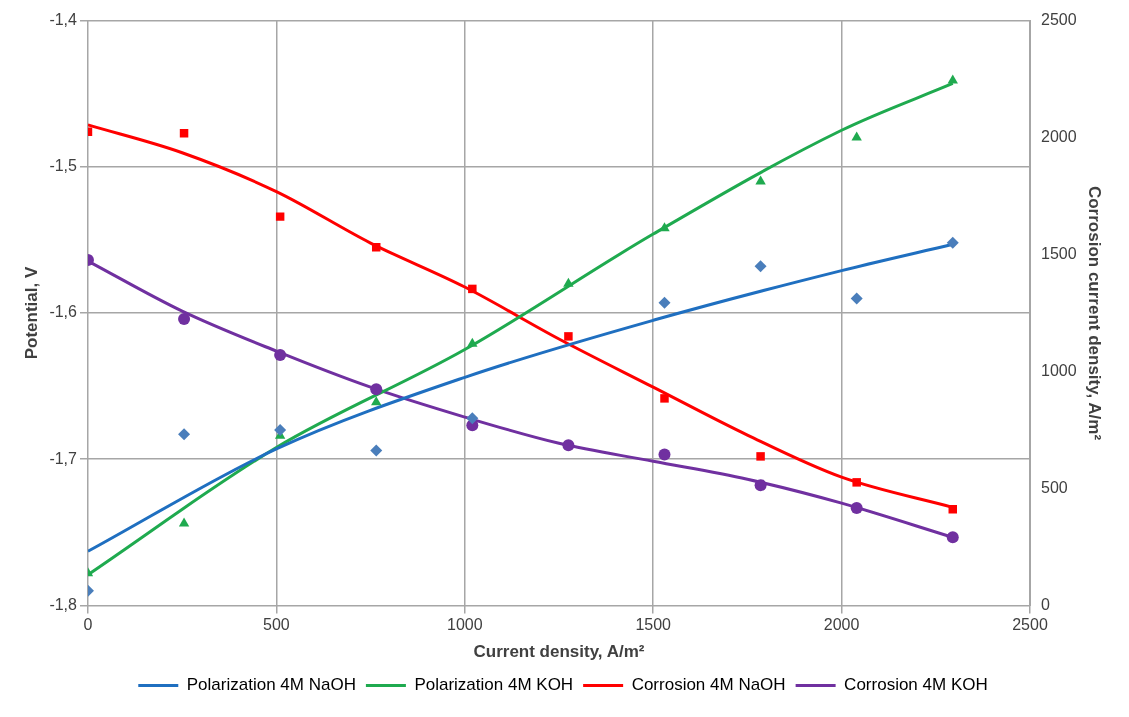 Image resolution: width=1129 pixels, height=717 pixels. What do you see at coordinates (653, 625) in the screenshot?
I see `x-tick-label: 1500` at bounding box center [653, 625].